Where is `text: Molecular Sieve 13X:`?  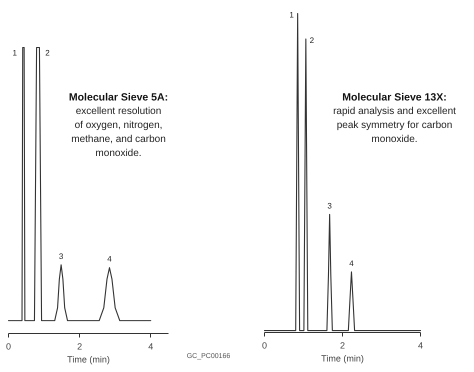 text: Molecular Sieve 13X: is located at coordinates (394, 98).